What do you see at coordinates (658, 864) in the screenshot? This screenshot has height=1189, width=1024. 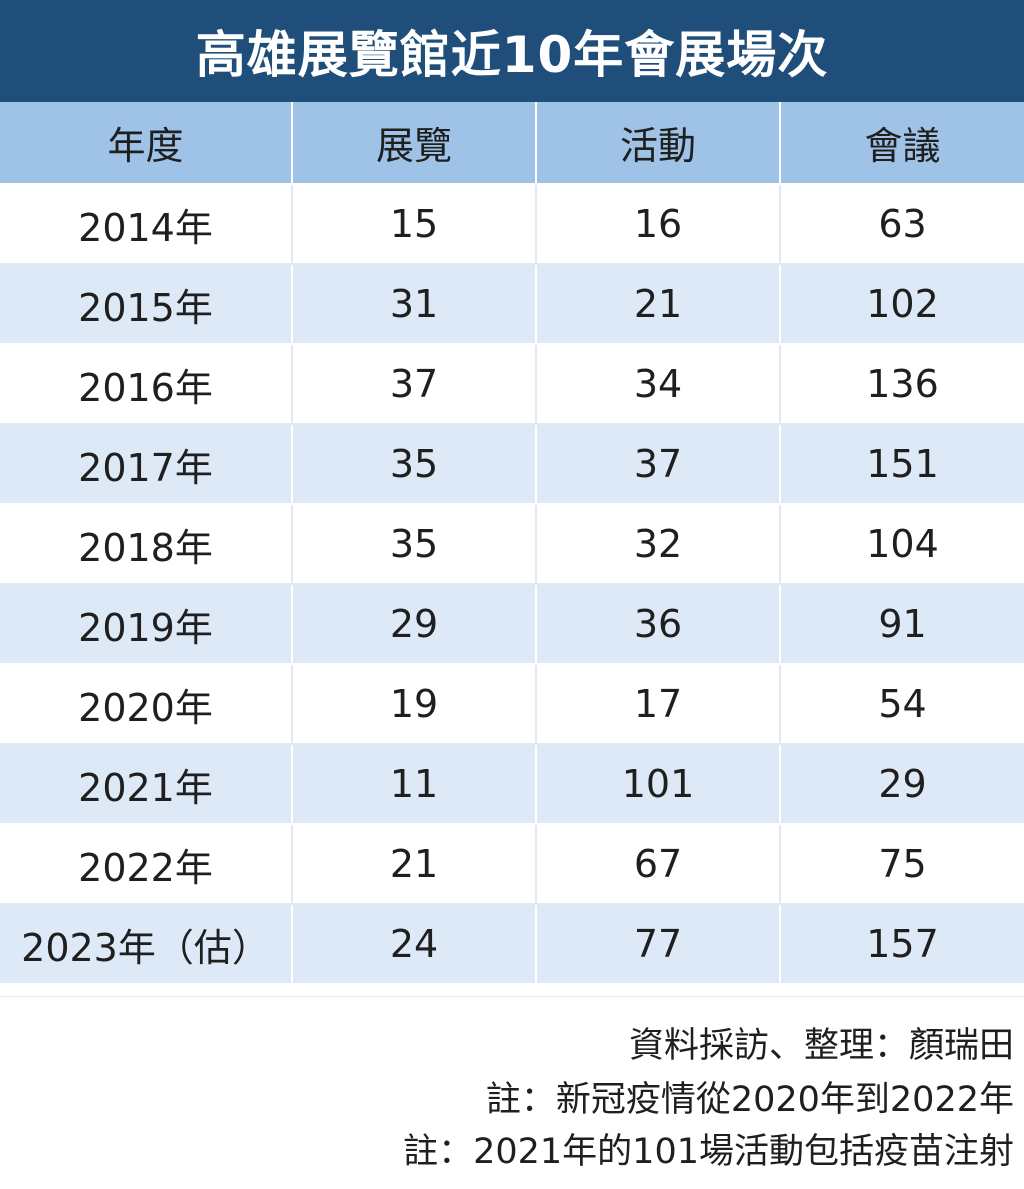 I see `event-cell: 67` at bounding box center [658, 864].